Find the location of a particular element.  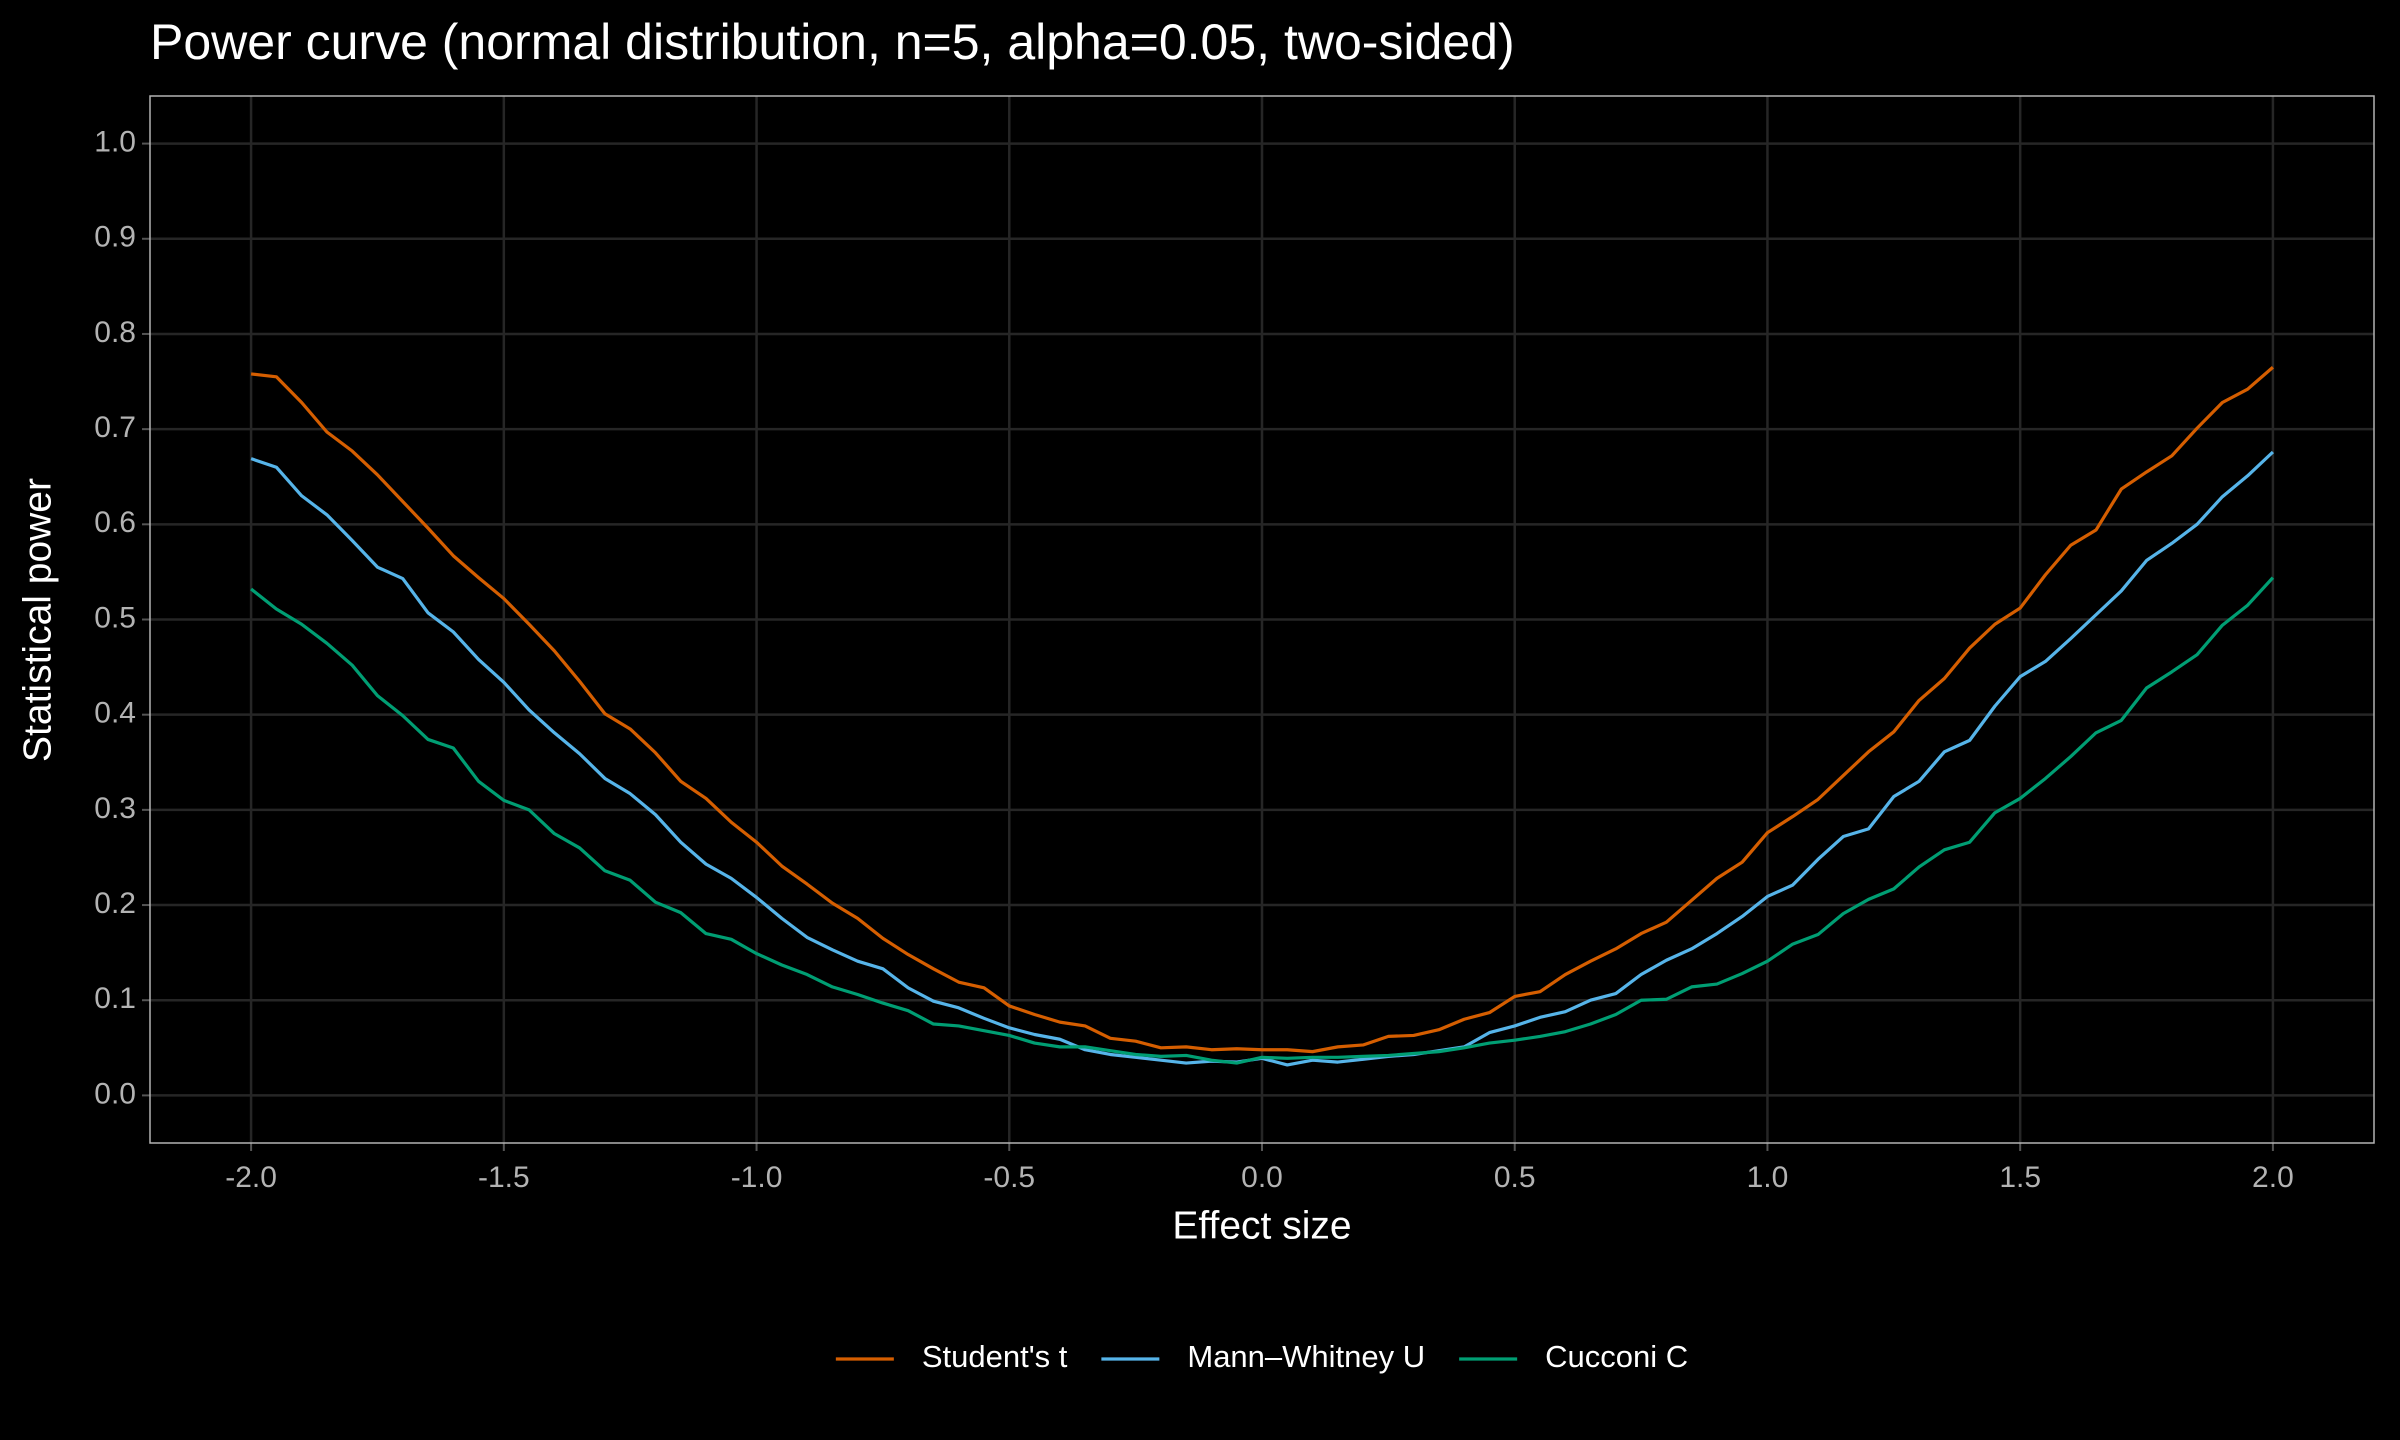

x-tick-label: 2.0 is located at coordinates (2273, 1177).